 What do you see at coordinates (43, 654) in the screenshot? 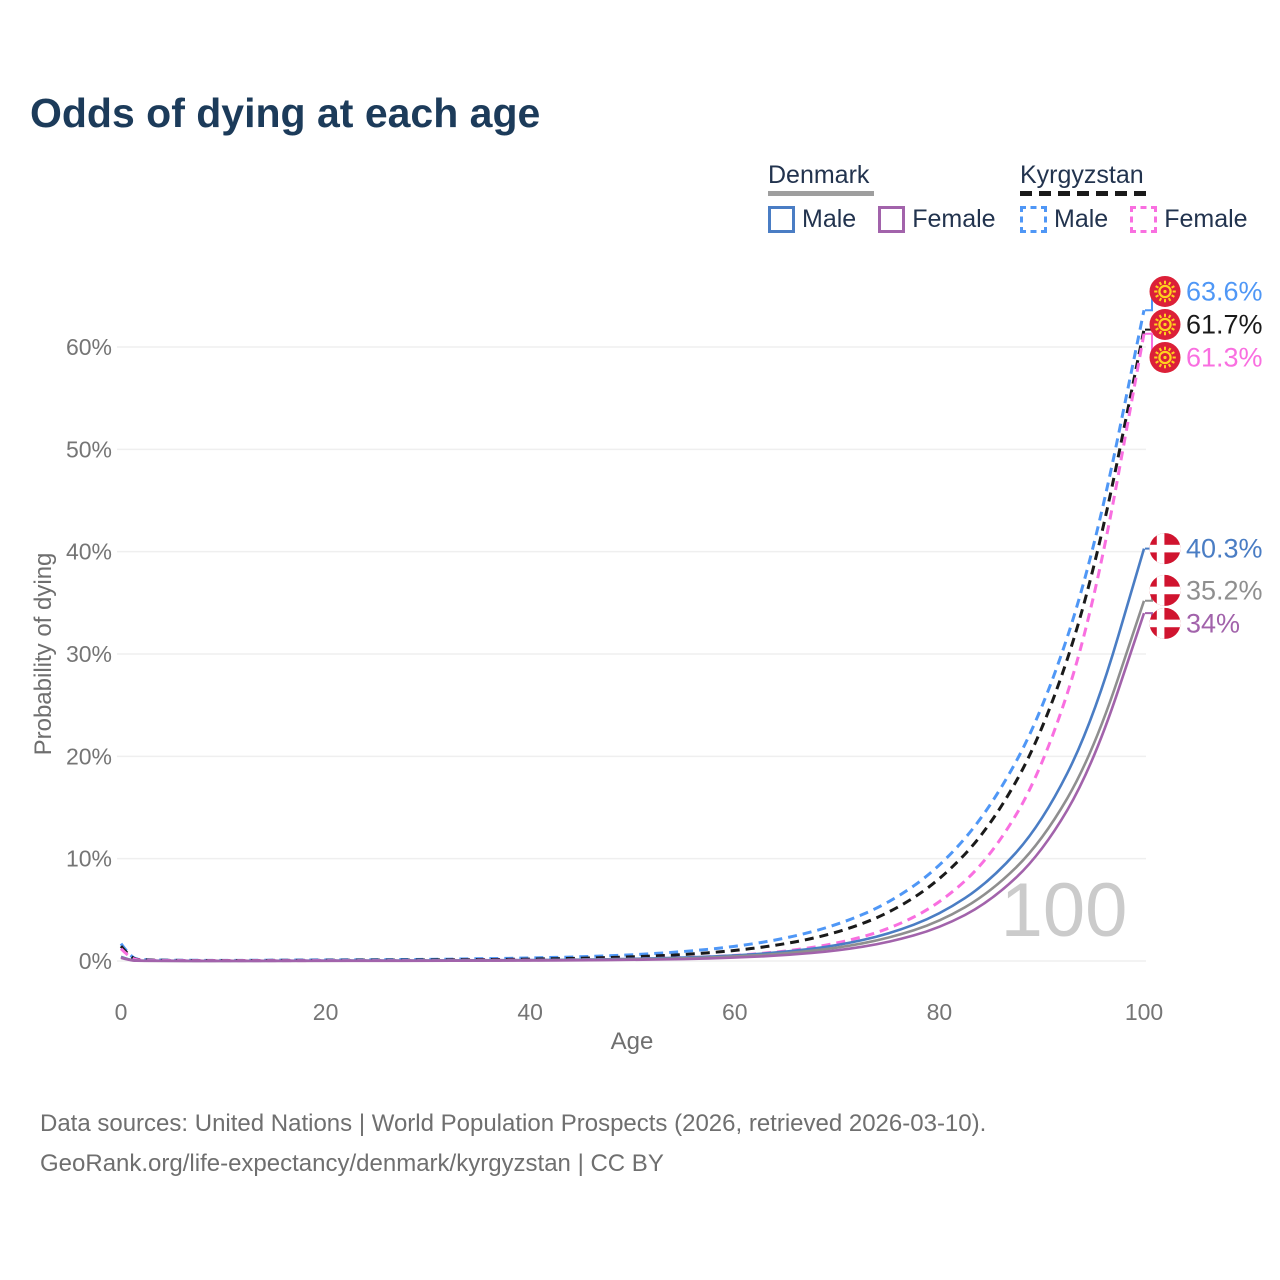
I see `y-axis-title: Probability of dying` at bounding box center [43, 654].